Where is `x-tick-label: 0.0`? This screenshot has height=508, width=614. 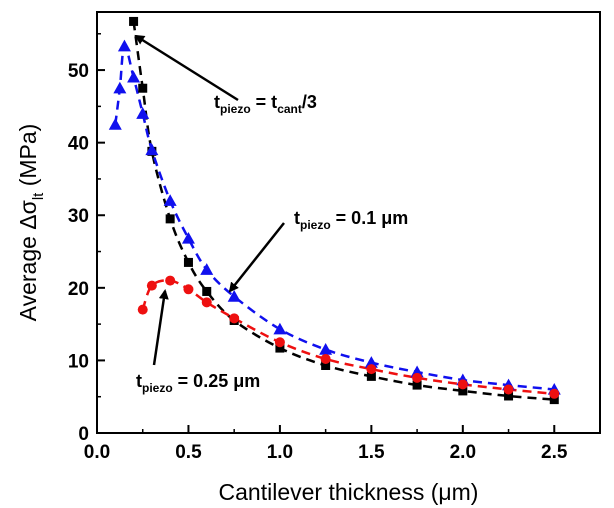 x-tick-label: 0.0 is located at coordinates (97, 452).